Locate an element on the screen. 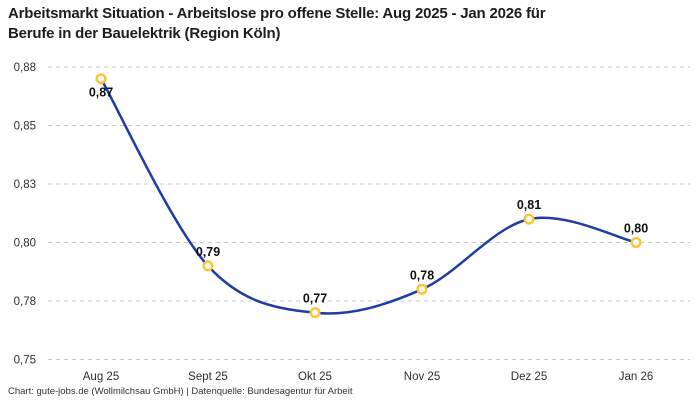  data-point-label: 0,81 is located at coordinates (529, 205).